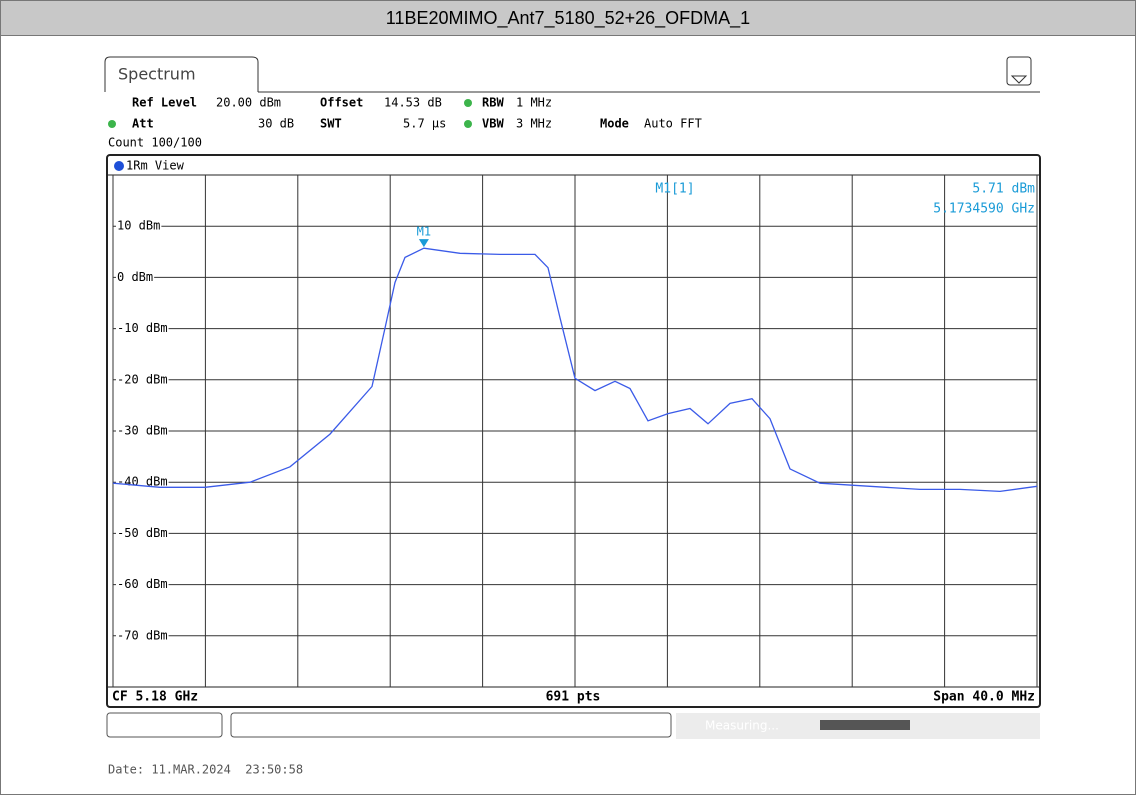  Describe the element at coordinates (674, 189) in the screenshot. I see `marker-readout: M1[1]` at that location.